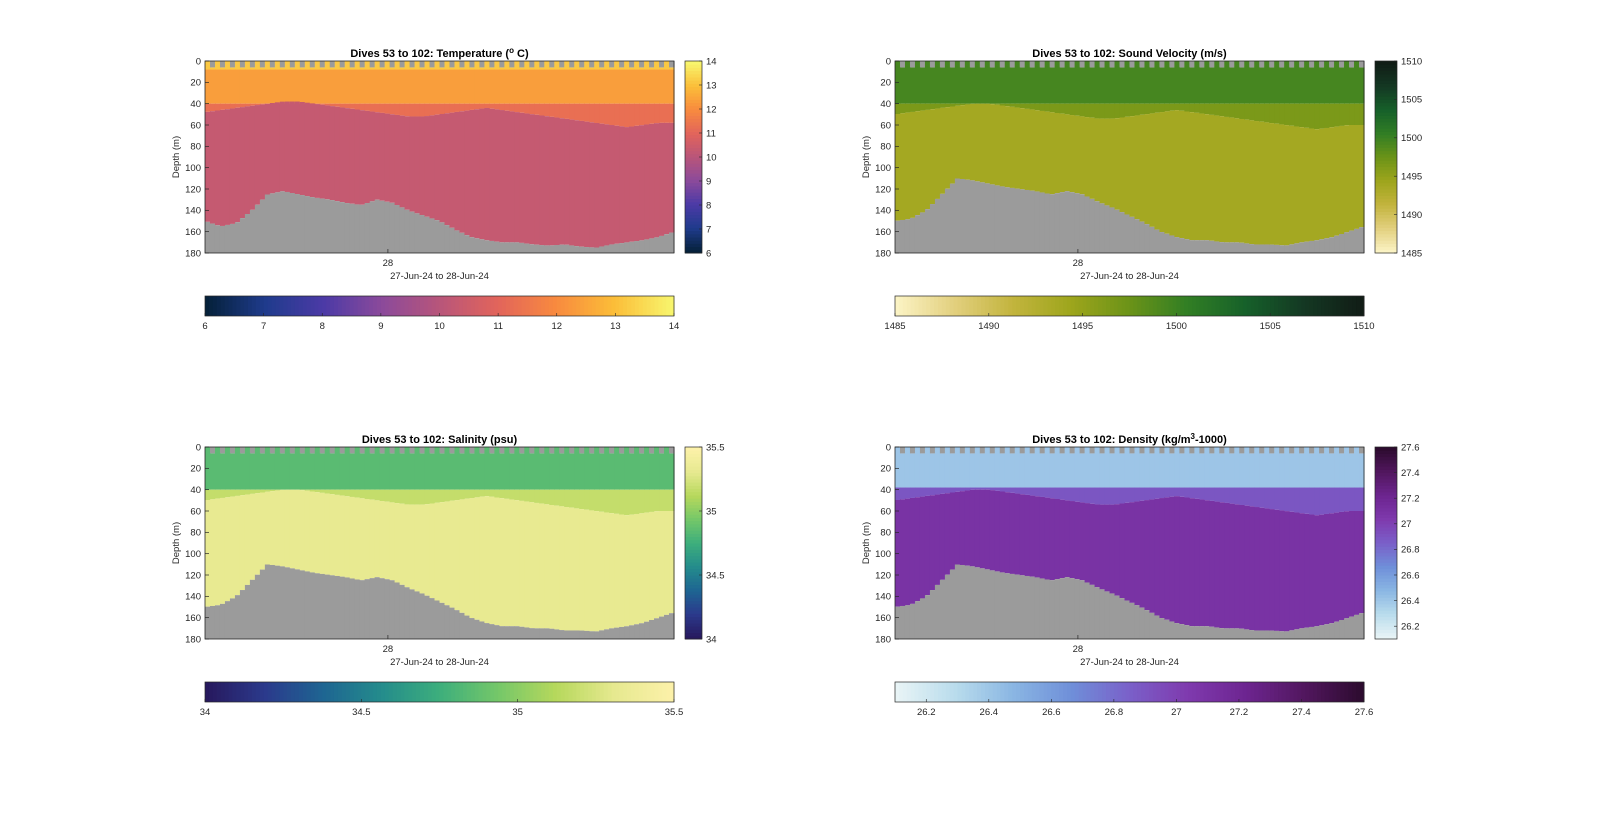  Describe the element at coordinates (440, 543) in the screenshot. I see `heatmap-cells` at that location.